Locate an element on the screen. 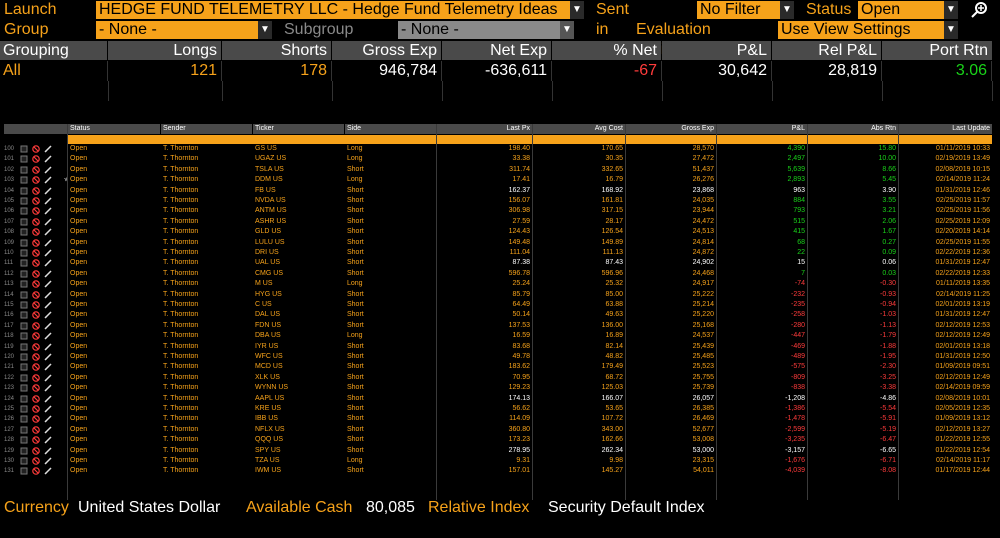 This screenshot has height=538, width=1000. summary-header-port-rtn: Port Rtn is located at coordinates (937, 50).